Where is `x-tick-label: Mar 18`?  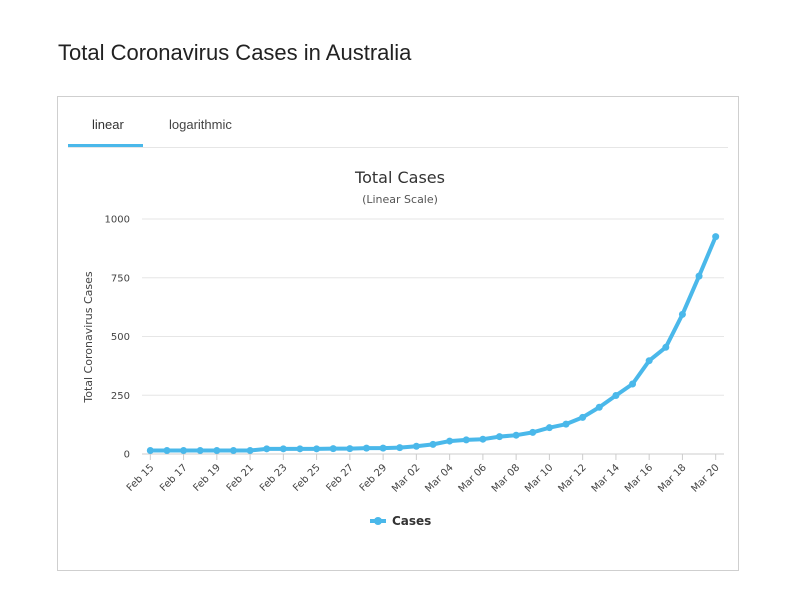
x-tick-label: Mar 18 is located at coordinates (672, 478).